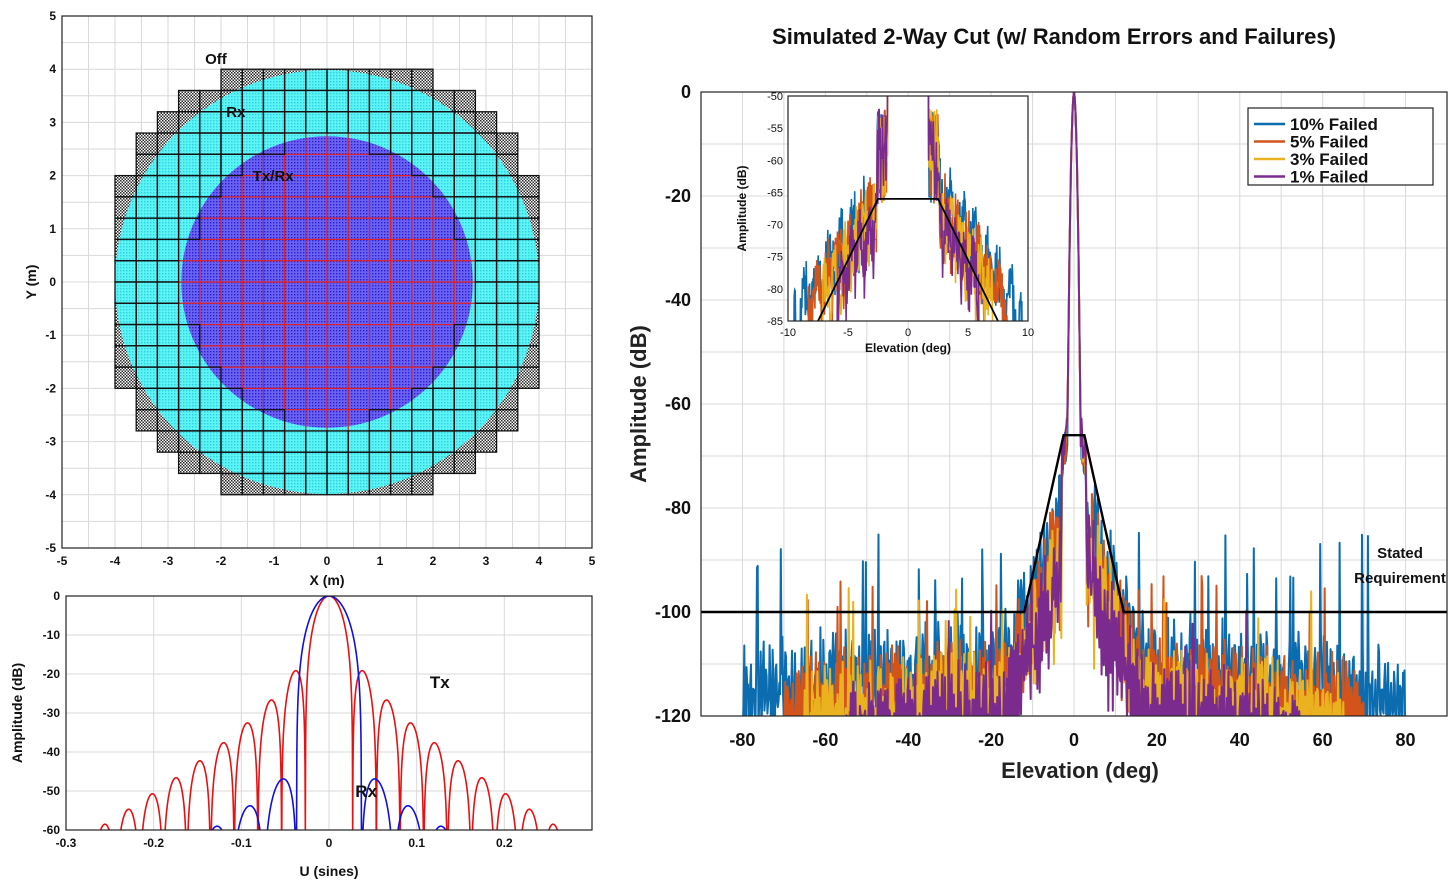 This screenshot has height=884, width=1454. What do you see at coordinates (50, 335) in the screenshot?
I see `y-tick-label: -1` at bounding box center [50, 335].